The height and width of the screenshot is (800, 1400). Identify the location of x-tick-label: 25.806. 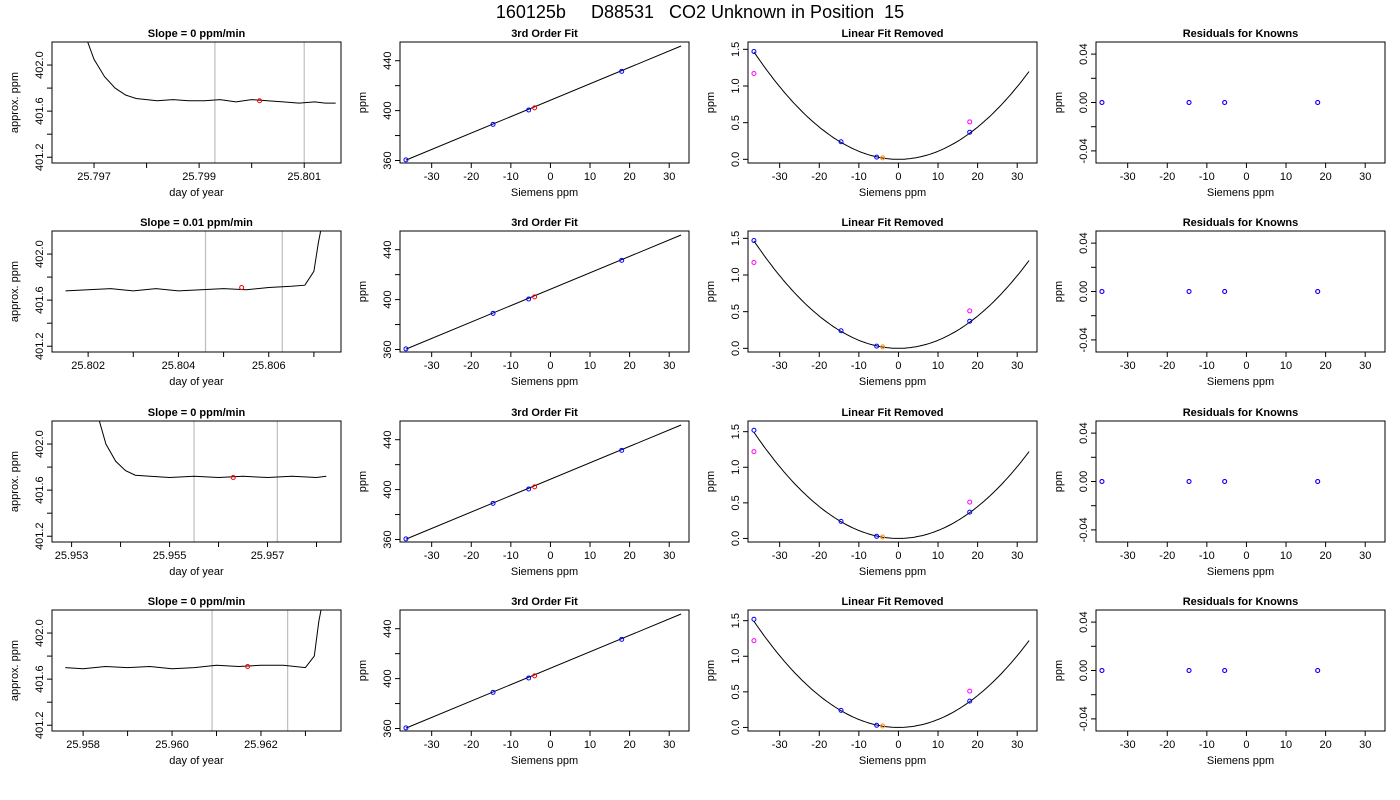
(269, 366).